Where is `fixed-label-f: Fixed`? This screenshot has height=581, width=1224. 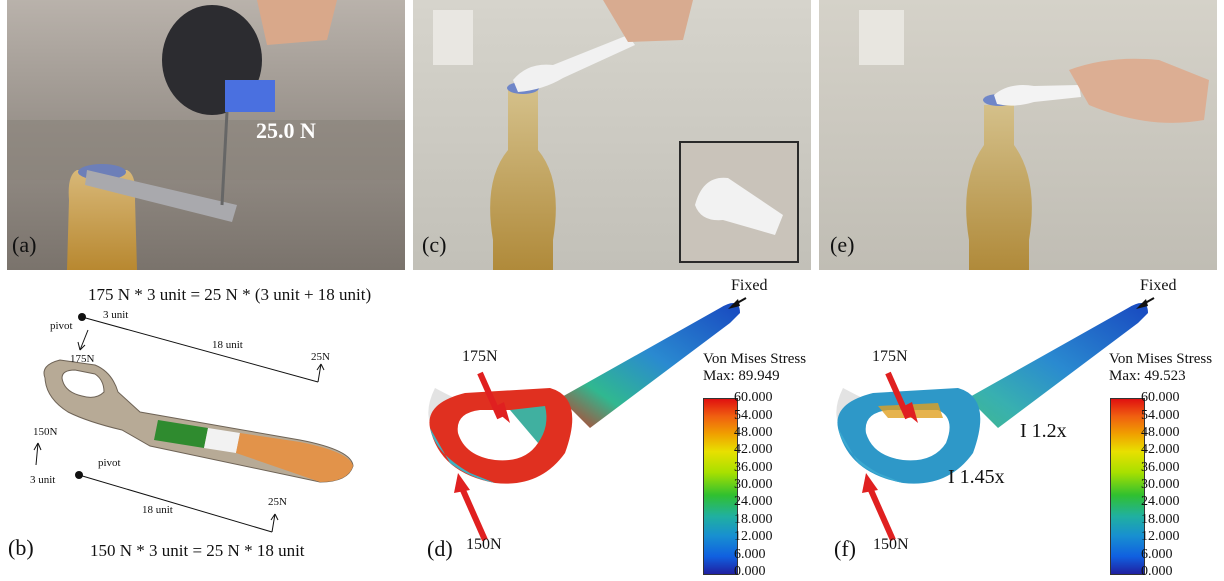
fixed-label-f: Fixed is located at coordinates (1158, 285).